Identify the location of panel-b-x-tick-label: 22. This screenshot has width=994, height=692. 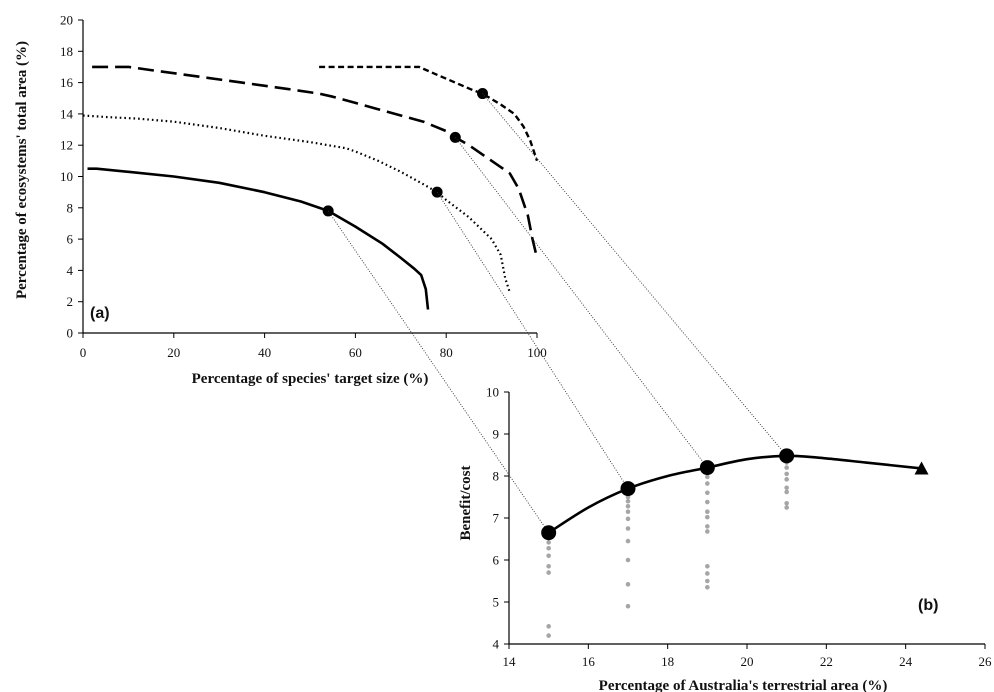
(826, 661).